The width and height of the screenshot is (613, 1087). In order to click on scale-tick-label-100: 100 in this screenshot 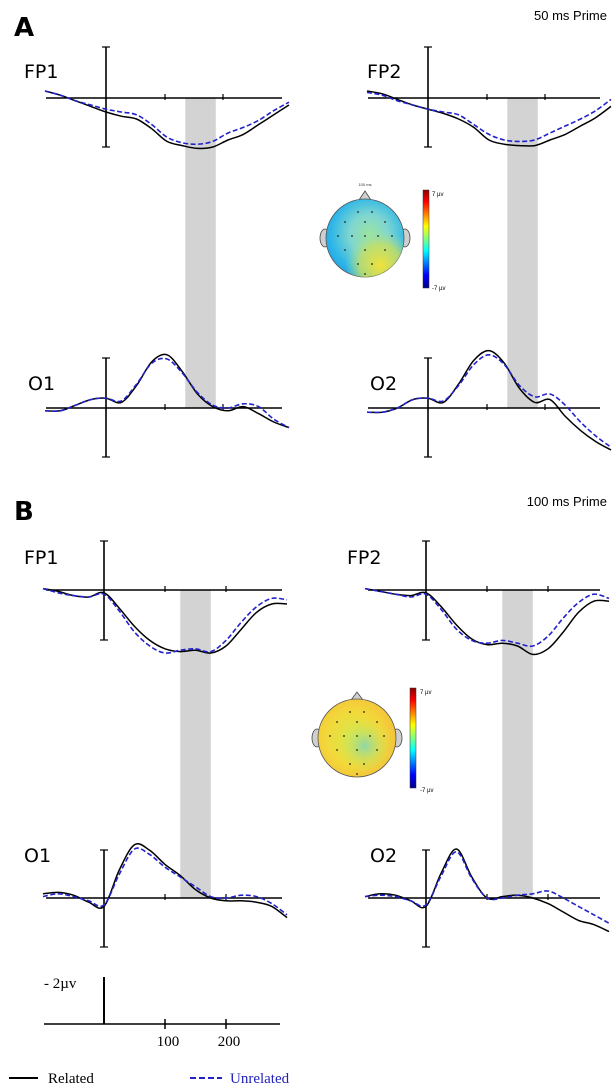, I will do `click(168, 1042)`.